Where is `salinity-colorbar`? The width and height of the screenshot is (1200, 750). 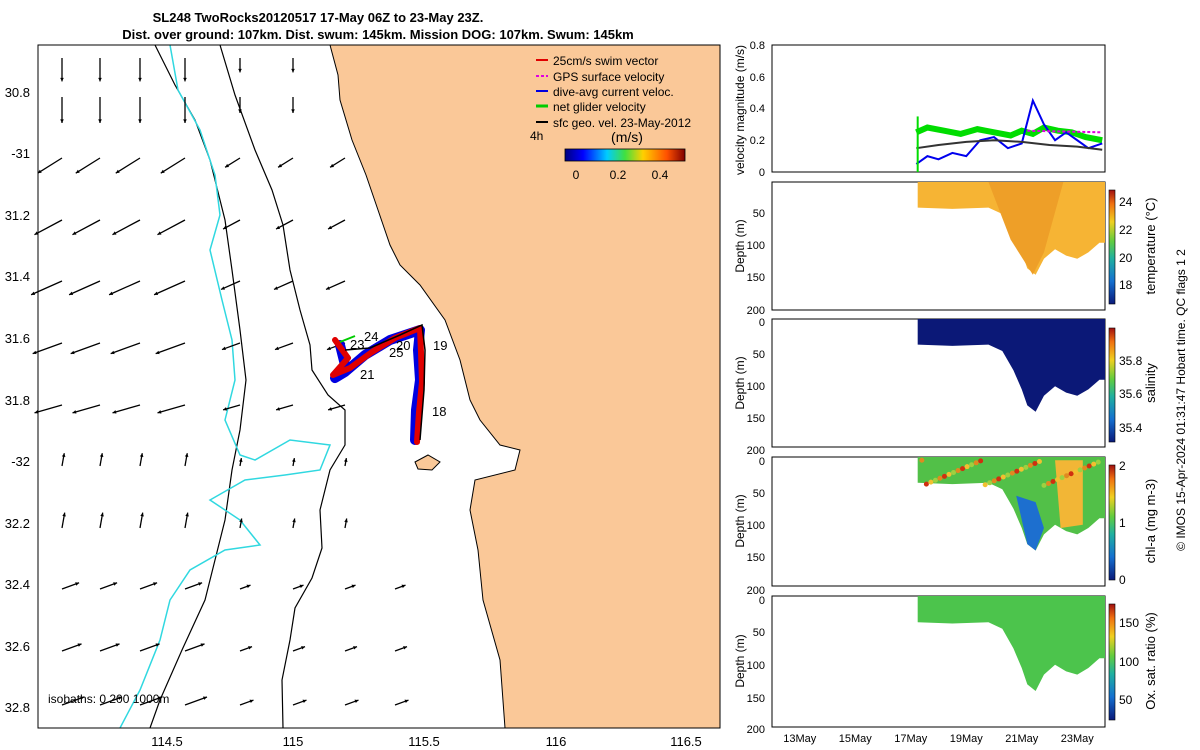 salinity-colorbar is located at coordinates (1112, 385).